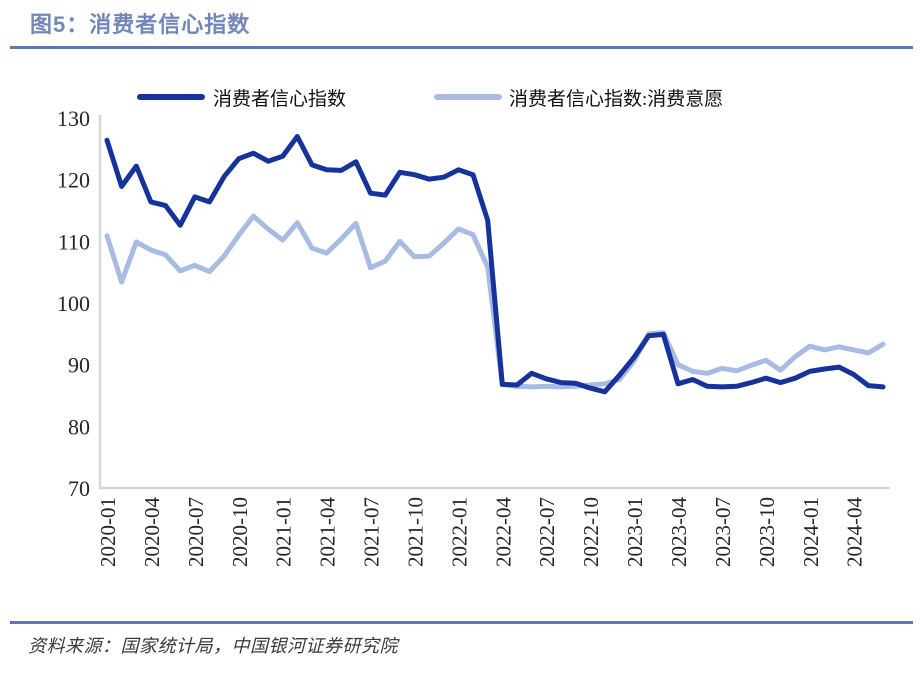 This screenshot has height=679, width=923. Describe the element at coordinates (503, 532) in the screenshot. I see `x-tick-label: 2022-04` at that location.